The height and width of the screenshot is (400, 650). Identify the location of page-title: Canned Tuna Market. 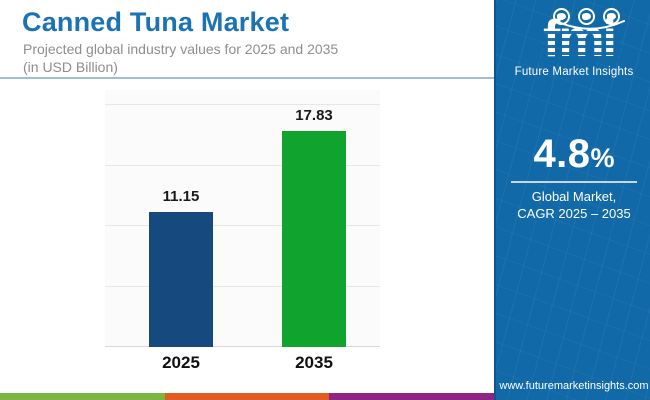
(156, 22).